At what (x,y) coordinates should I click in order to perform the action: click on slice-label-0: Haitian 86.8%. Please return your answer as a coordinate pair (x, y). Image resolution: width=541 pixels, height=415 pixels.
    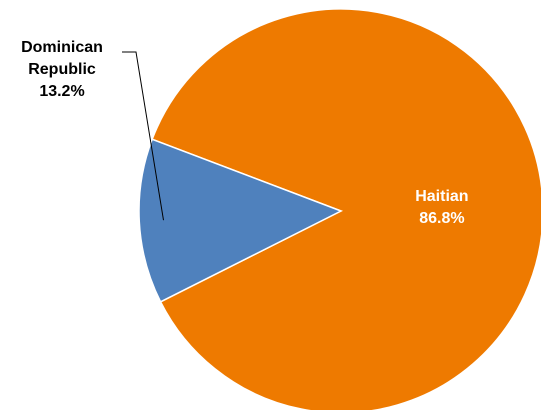
    Looking at the image, I should click on (441, 207).